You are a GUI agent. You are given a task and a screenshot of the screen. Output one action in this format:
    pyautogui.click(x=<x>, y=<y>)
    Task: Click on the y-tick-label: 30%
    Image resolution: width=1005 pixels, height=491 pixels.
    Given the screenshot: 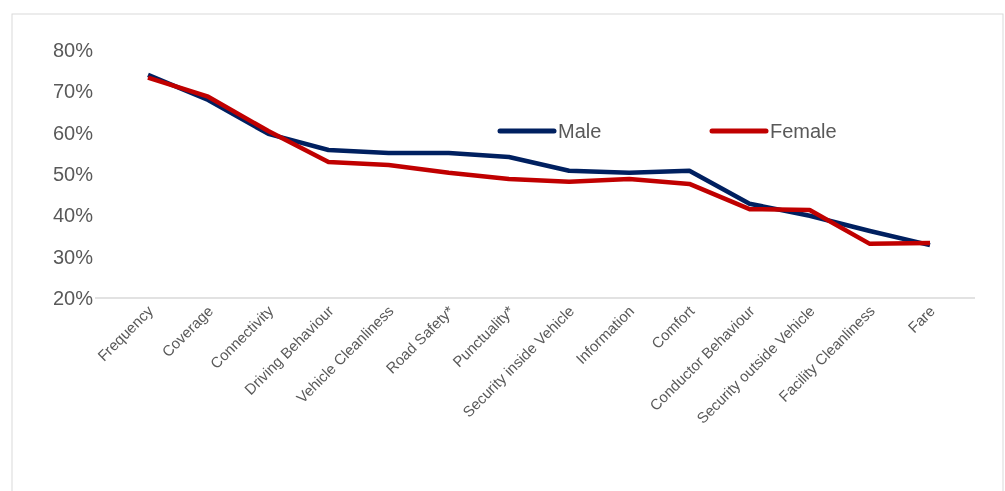 What is the action you would take?
    pyautogui.click(x=73, y=256)
    